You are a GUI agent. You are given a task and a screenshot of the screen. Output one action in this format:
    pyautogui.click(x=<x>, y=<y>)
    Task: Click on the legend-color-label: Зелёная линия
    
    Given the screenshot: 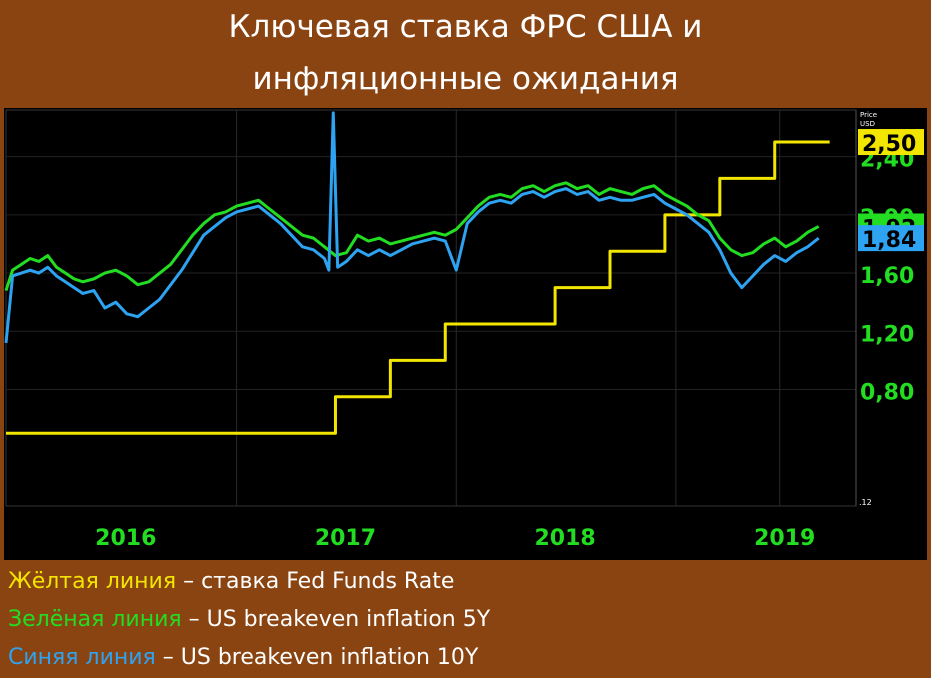 What is the action you would take?
    pyautogui.click(x=95, y=619)
    